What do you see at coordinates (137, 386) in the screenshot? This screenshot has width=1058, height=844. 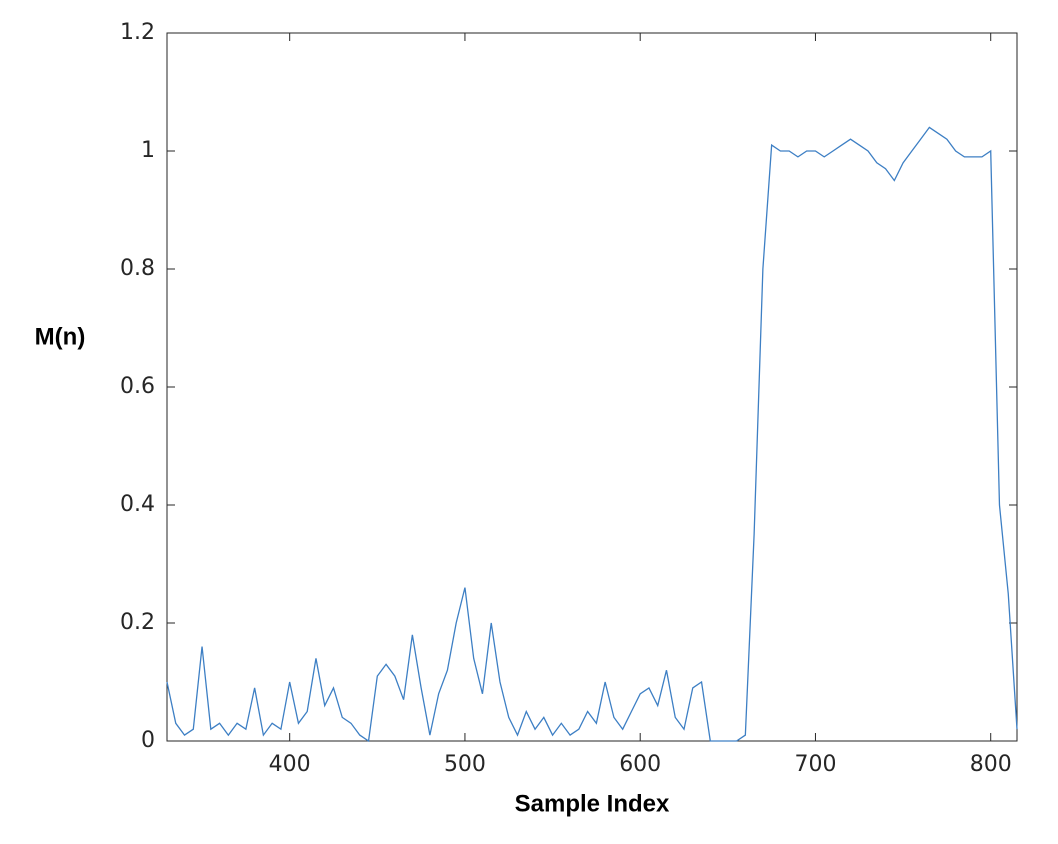 I see `y-tick-label: 0.6` at bounding box center [137, 386].